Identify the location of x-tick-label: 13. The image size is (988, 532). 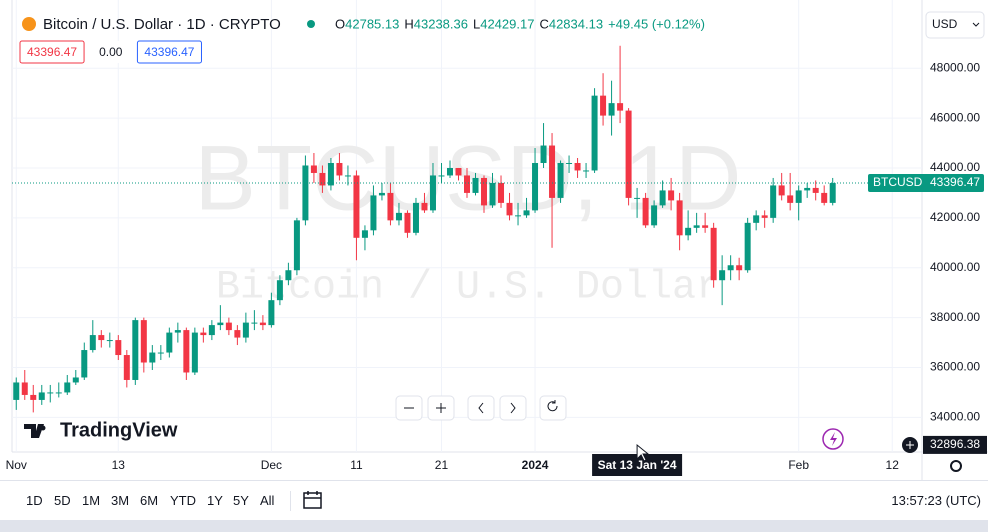
(119, 465).